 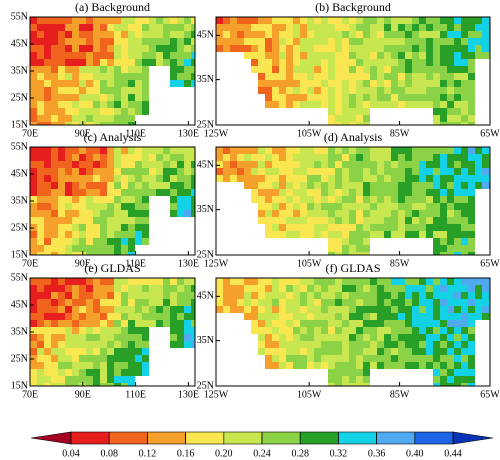 What do you see at coordinates (309, 263) in the screenshot?
I see `x-tick-label: 105W` at bounding box center [309, 263].